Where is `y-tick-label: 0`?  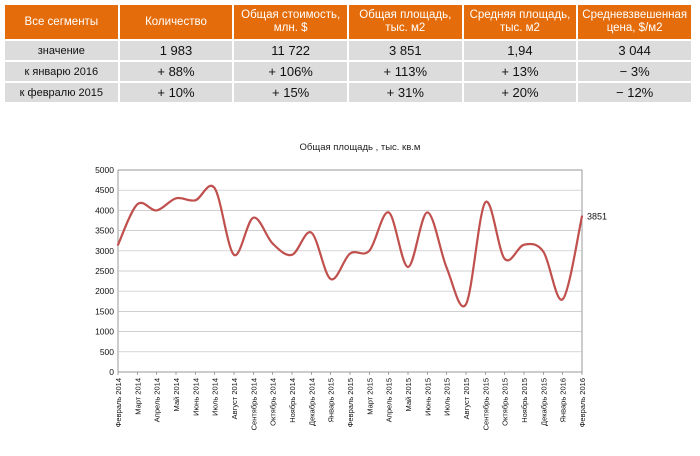
y-tick-label: 0 is located at coordinates (111, 372).